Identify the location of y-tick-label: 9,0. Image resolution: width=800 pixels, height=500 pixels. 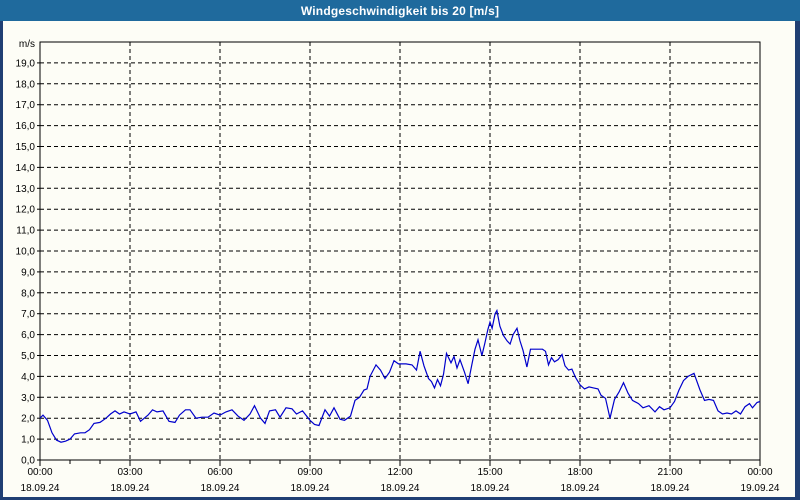
(28, 272).